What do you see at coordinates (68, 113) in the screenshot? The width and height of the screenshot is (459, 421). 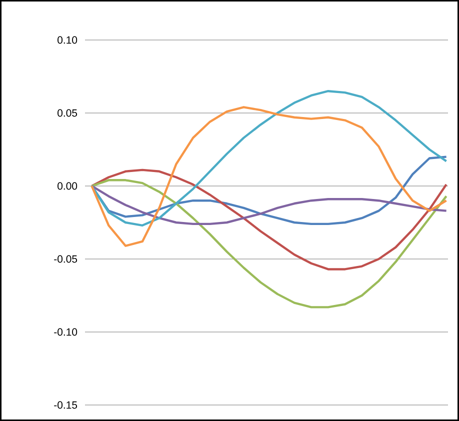 I see `y-tick-label: 0.05` at bounding box center [68, 113].